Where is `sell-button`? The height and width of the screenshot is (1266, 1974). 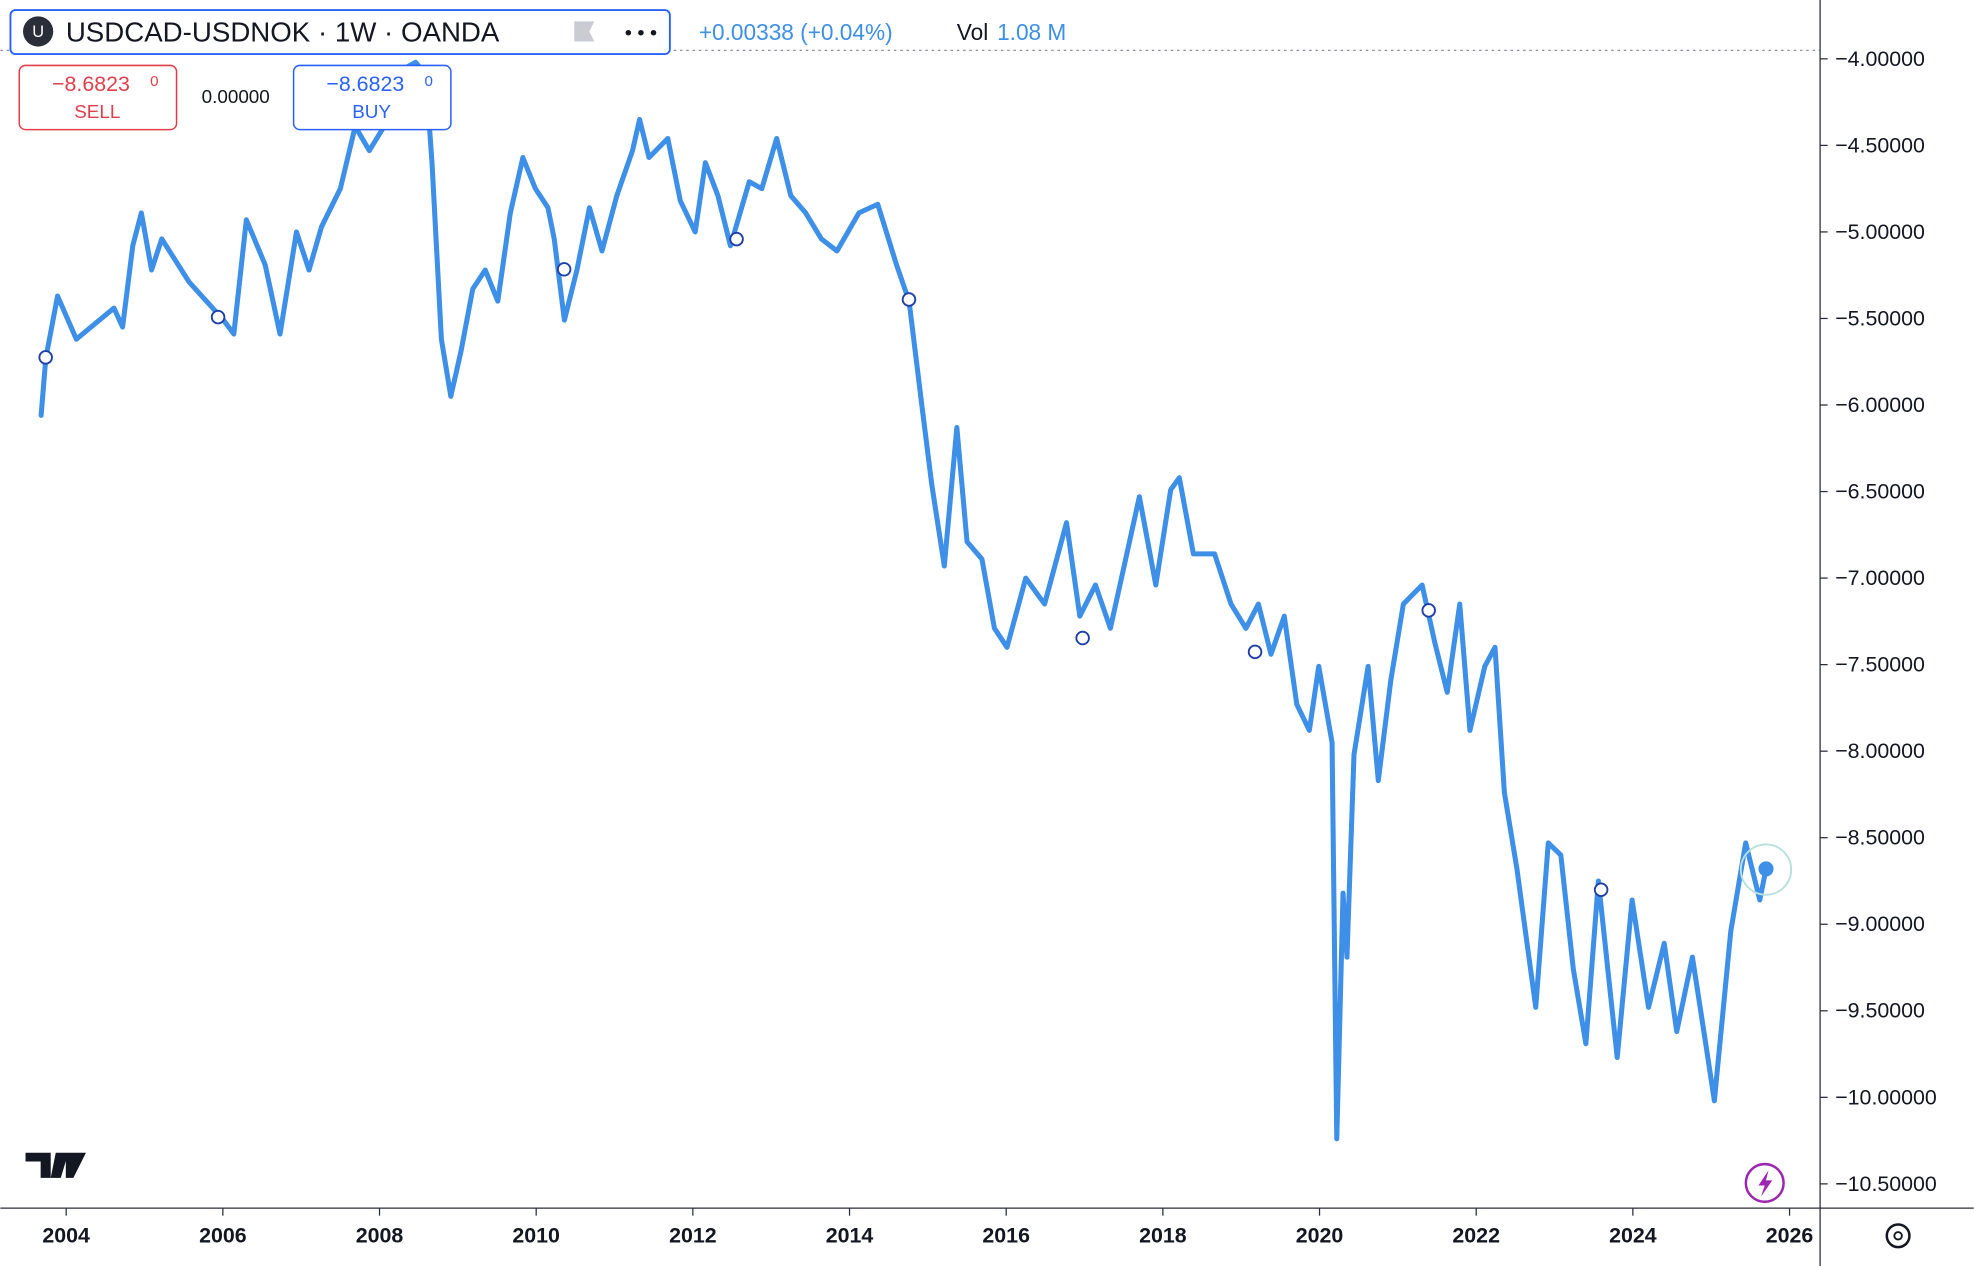
sell-button is located at coordinates (98, 97).